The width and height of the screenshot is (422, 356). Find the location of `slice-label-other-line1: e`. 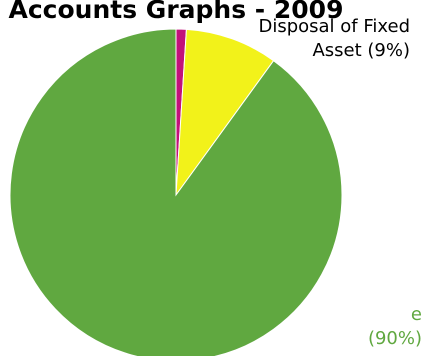

slice-label-other-line1: e is located at coordinates (416, 314).